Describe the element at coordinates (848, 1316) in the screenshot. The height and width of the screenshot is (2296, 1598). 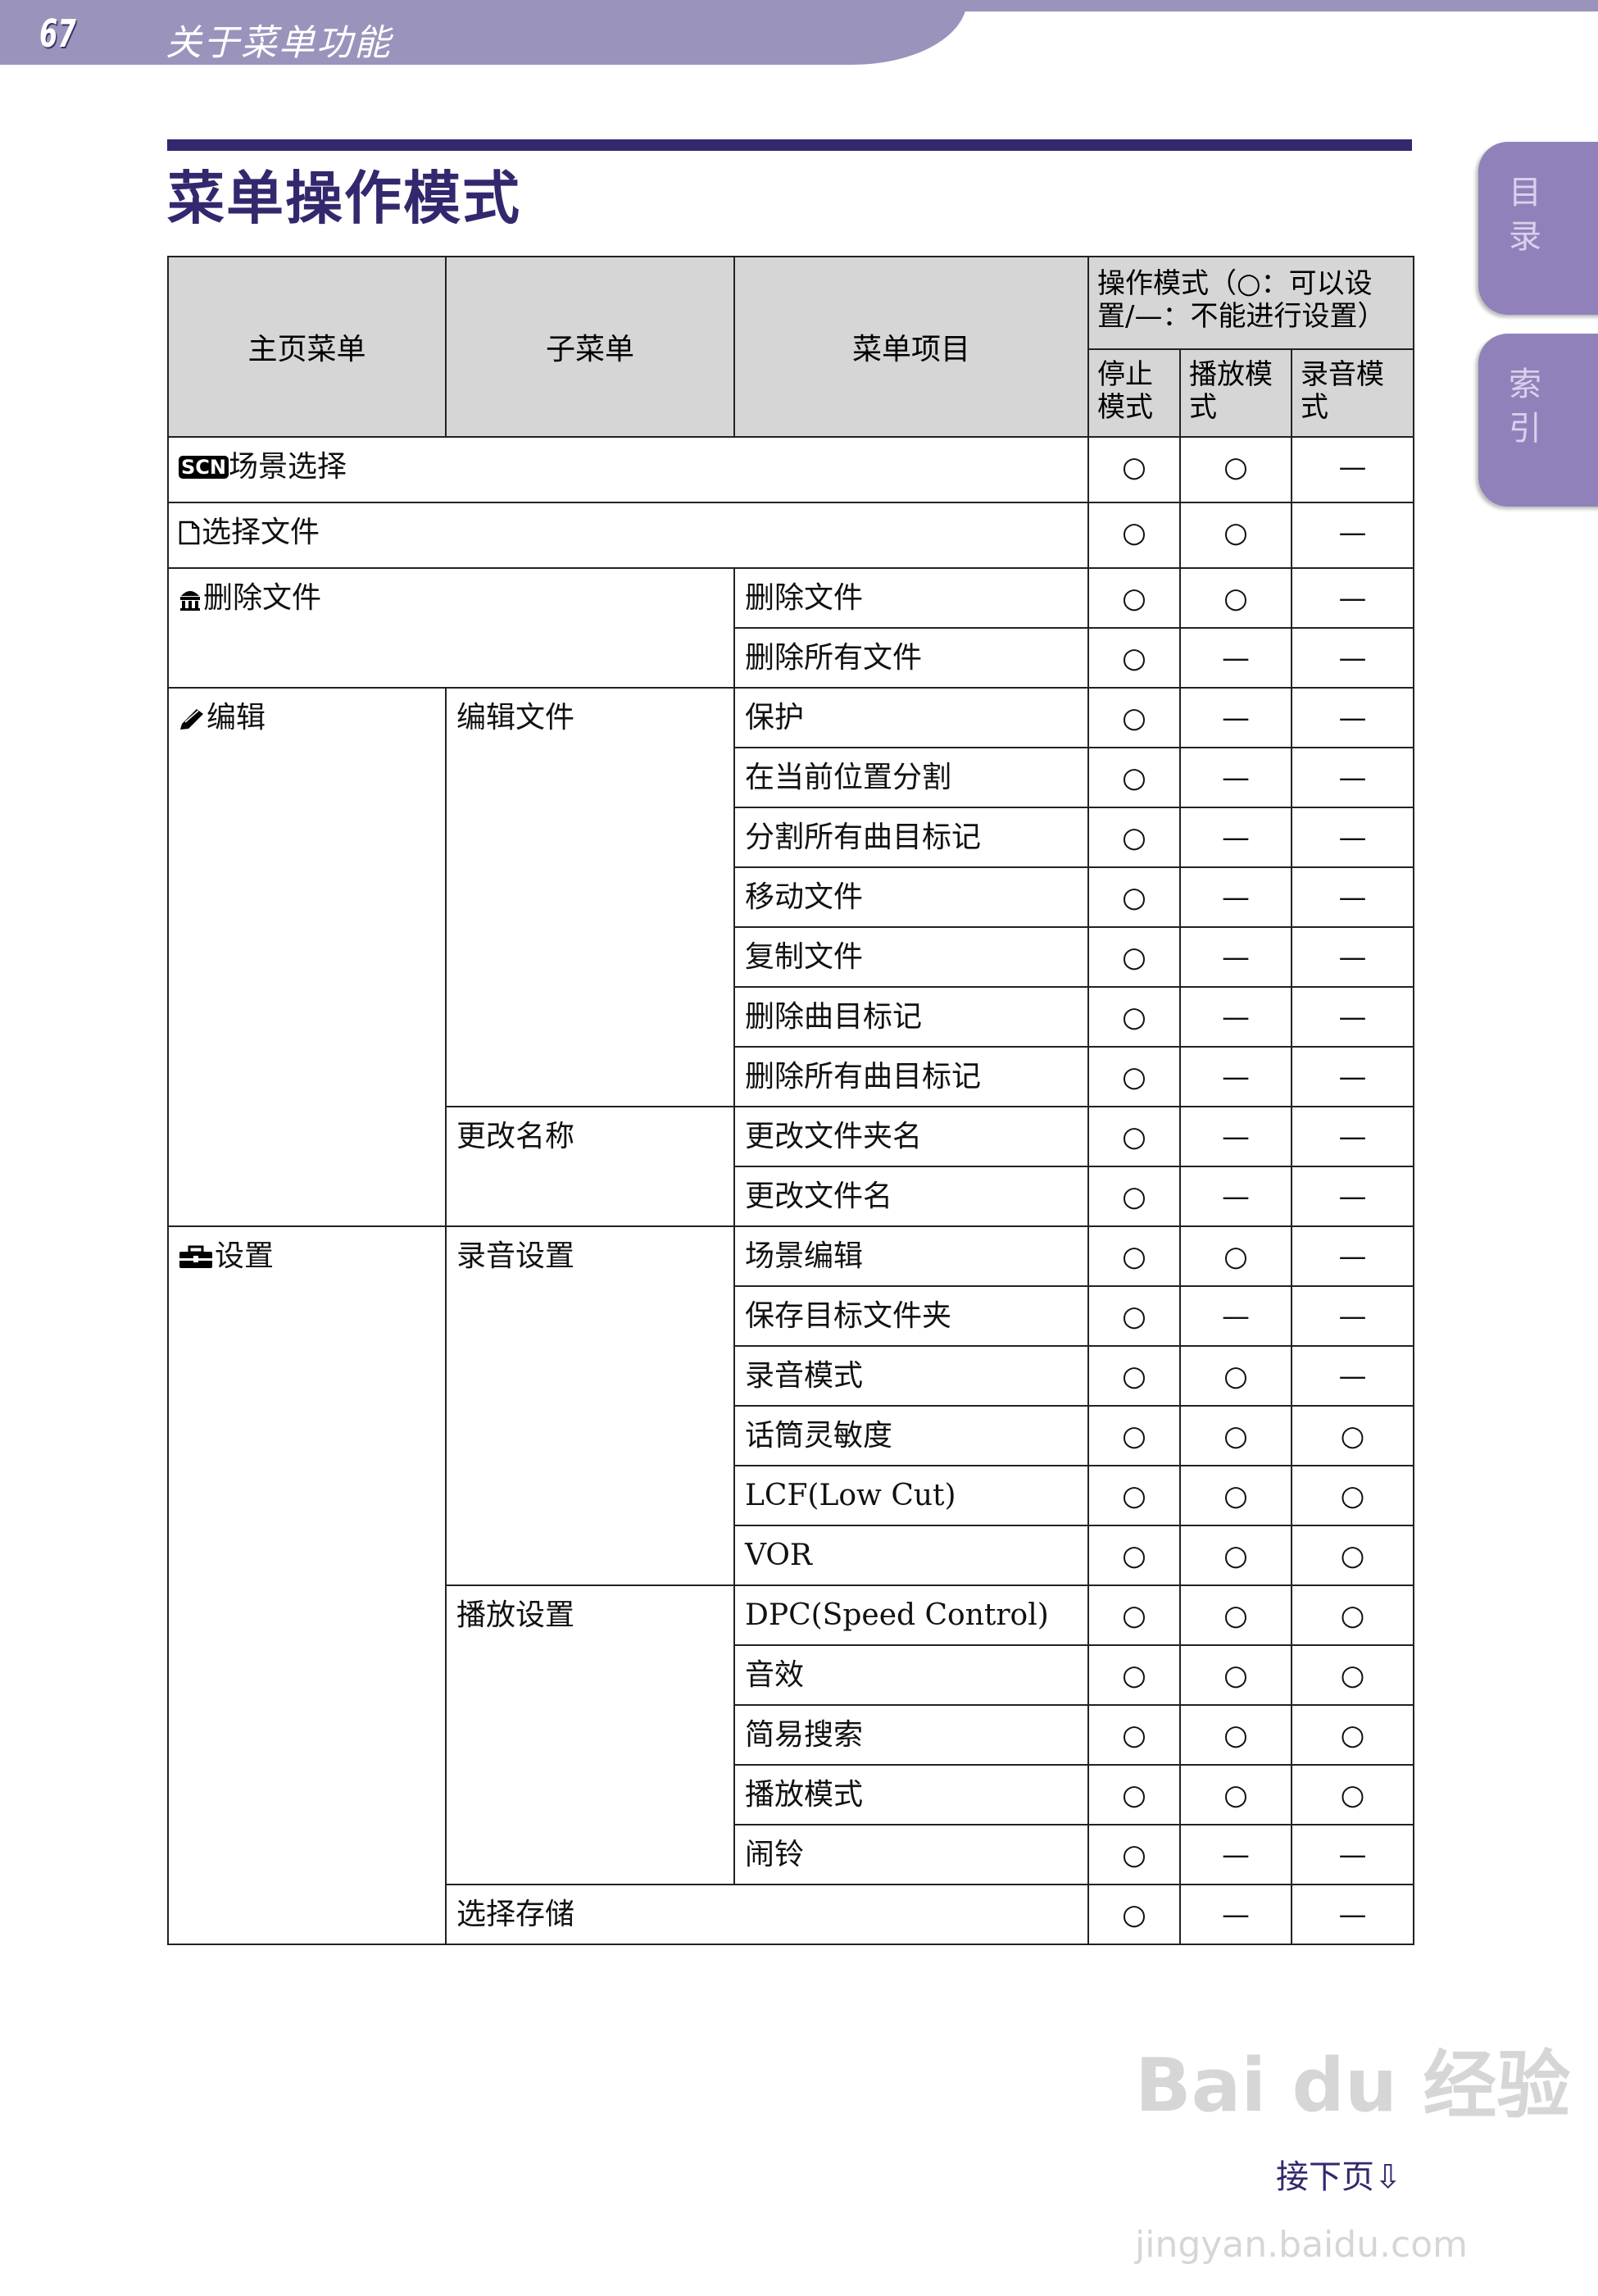
I see `menu-item-cell-label: 保存目标文件夹` at that location.